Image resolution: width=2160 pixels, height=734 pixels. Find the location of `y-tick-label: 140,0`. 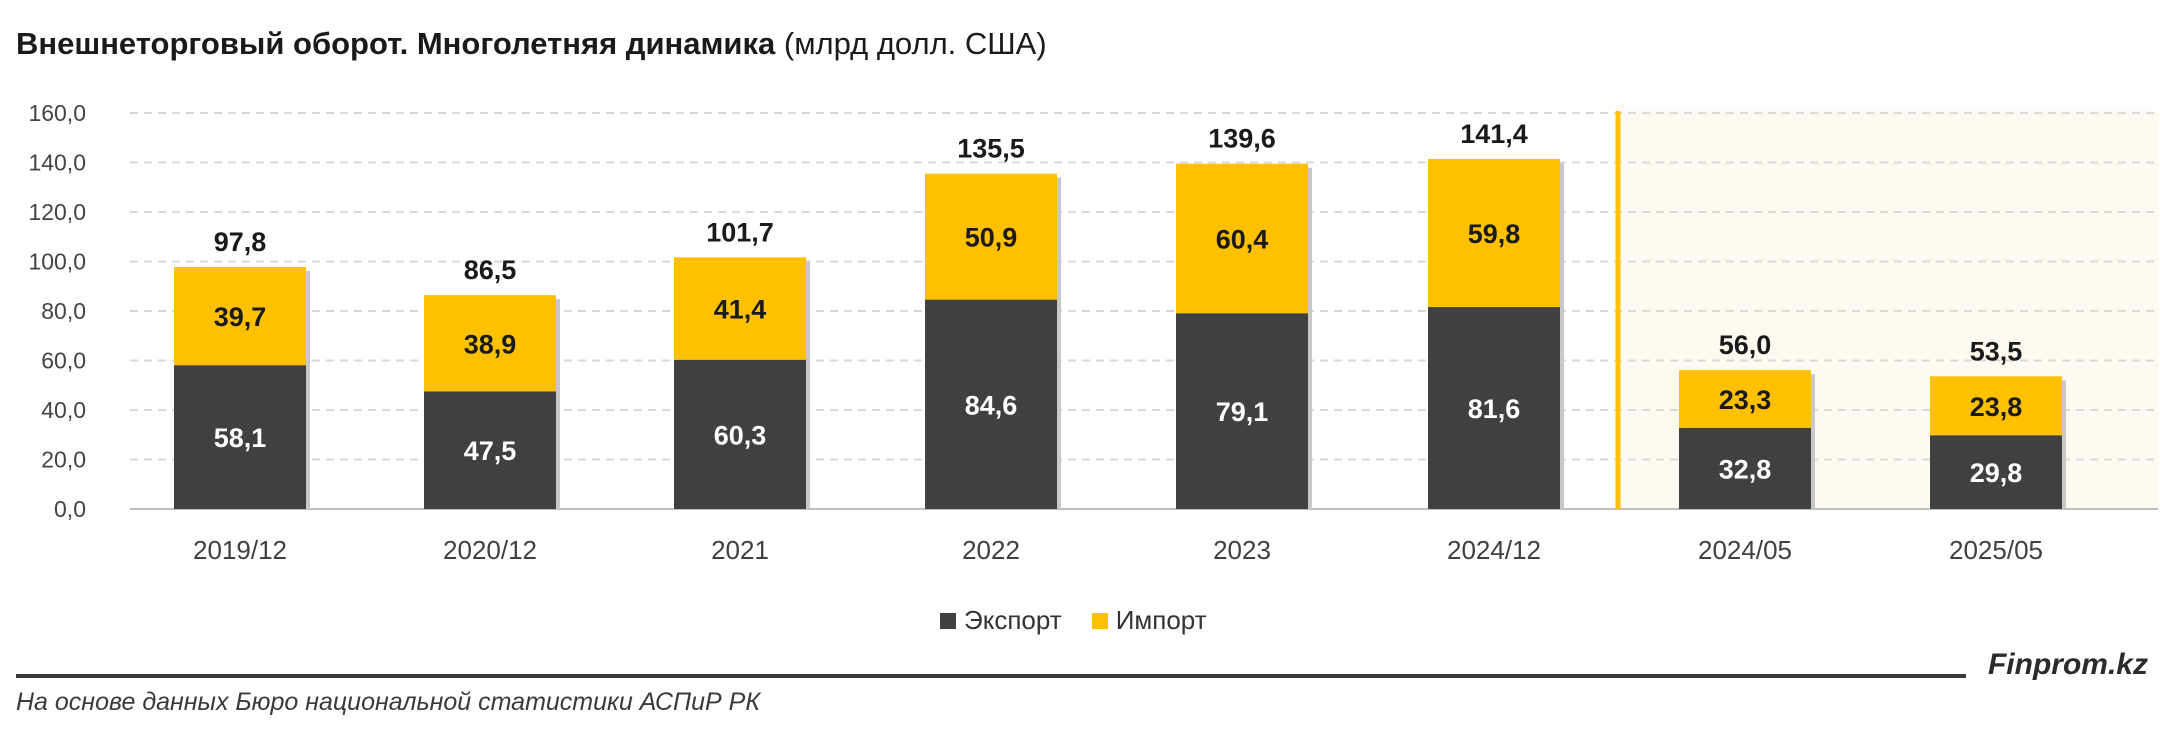

y-tick-label: 140,0 is located at coordinates (57, 163).